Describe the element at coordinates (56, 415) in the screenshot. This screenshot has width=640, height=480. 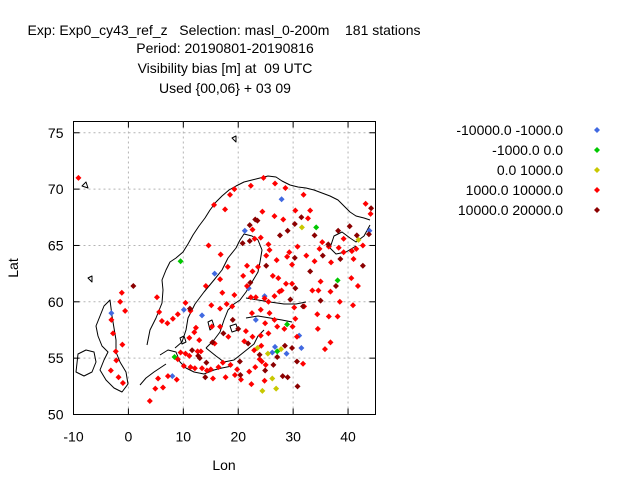
I see `y-tick-label: 50` at that location.